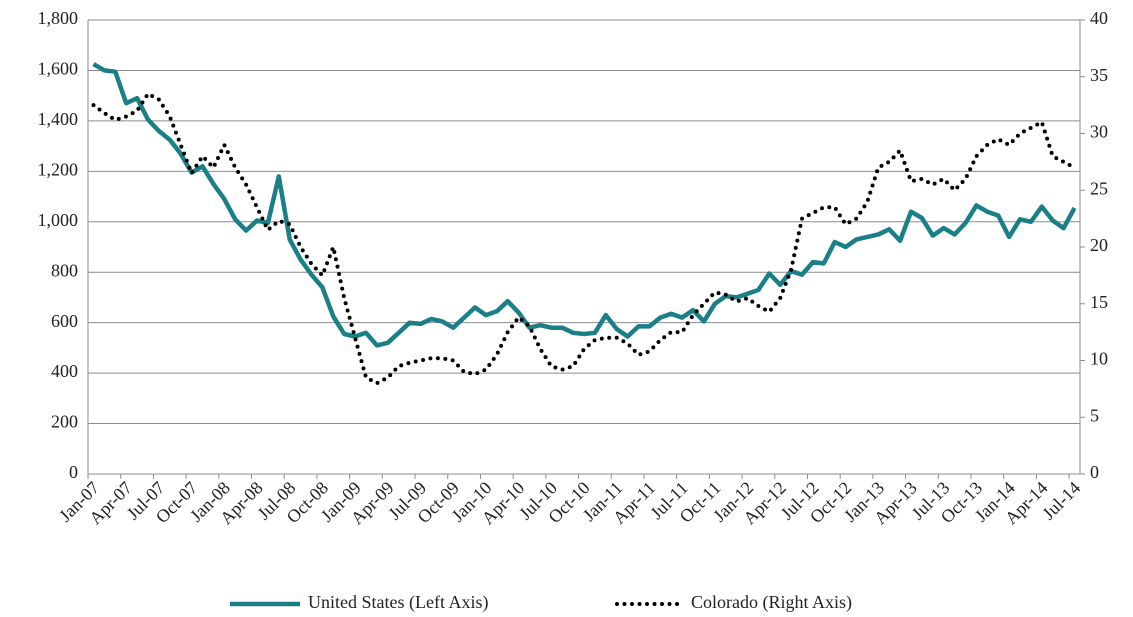 This screenshot has width=1133, height=617. I want to click on y2-tick-label: 20, so click(1099, 245).